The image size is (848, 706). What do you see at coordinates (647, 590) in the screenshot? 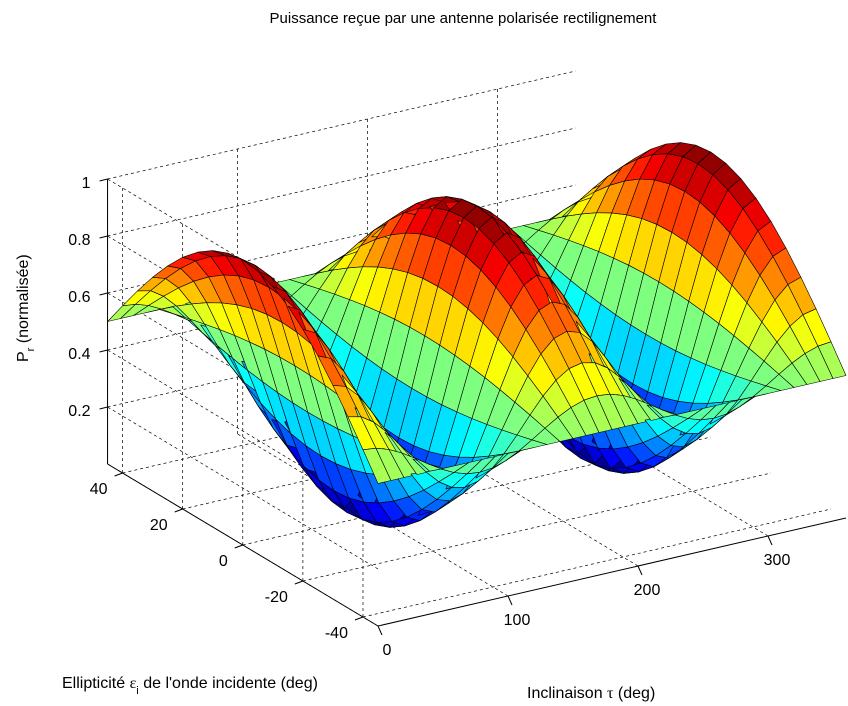
I see `x-tick-label: 200` at bounding box center [647, 590].